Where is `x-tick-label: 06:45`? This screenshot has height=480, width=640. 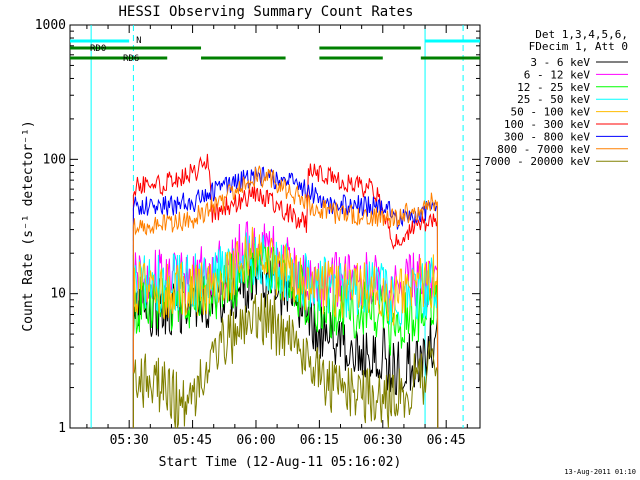 x-tick-label: 06:45 is located at coordinates (446, 440).